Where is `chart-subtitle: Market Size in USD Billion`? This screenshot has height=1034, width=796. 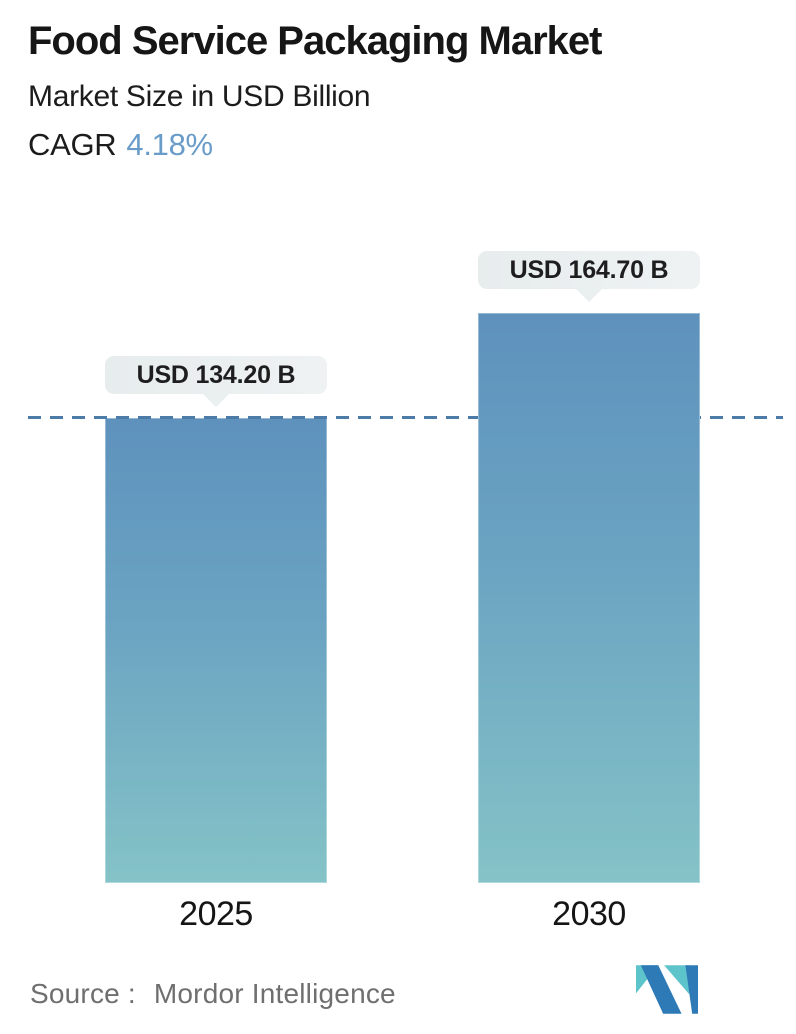 chart-subtitle: Market Size in USD Billion is located at coordinates (199, 96).